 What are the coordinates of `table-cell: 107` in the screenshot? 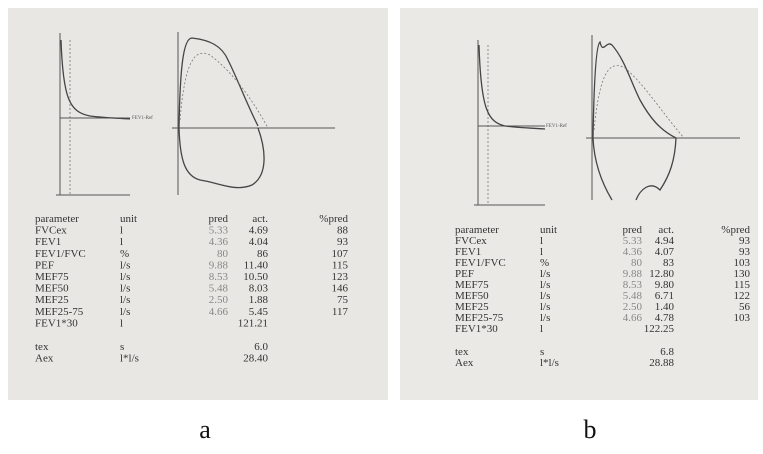 It's located at (340, 254).